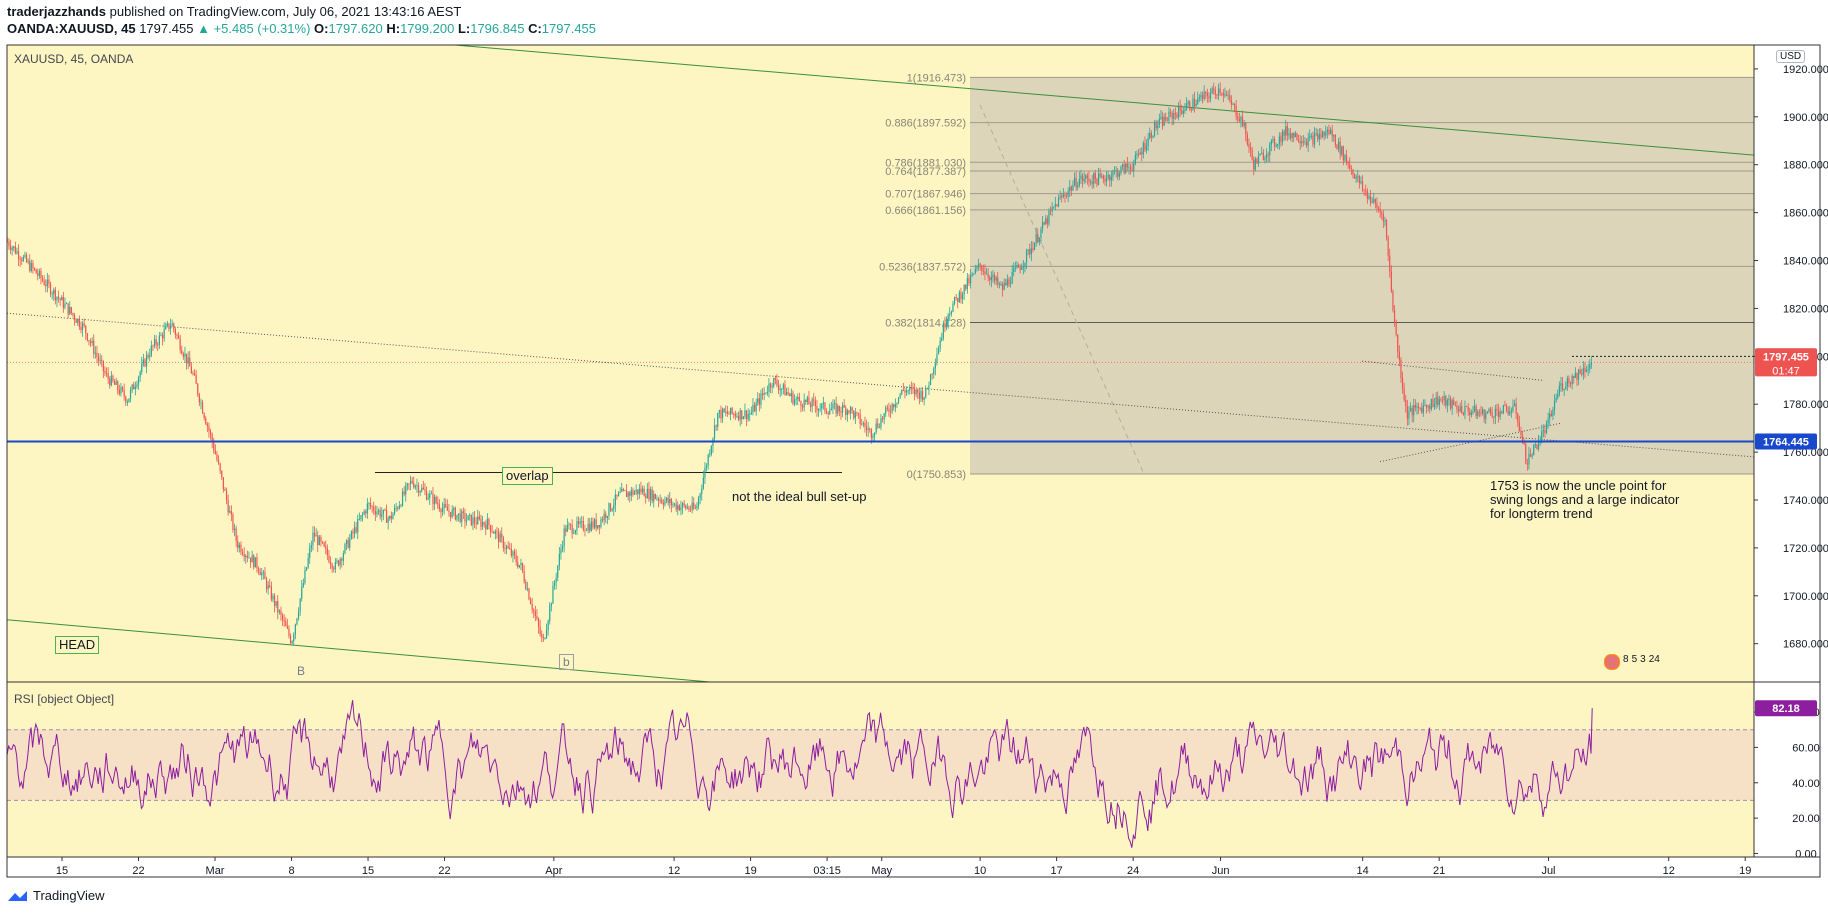 This screenshot has width=1828, height=915. What do you see at coordinates (1612, 662) in the screenshot?
I see `flag-icon` at bounding box center [1612, 662].